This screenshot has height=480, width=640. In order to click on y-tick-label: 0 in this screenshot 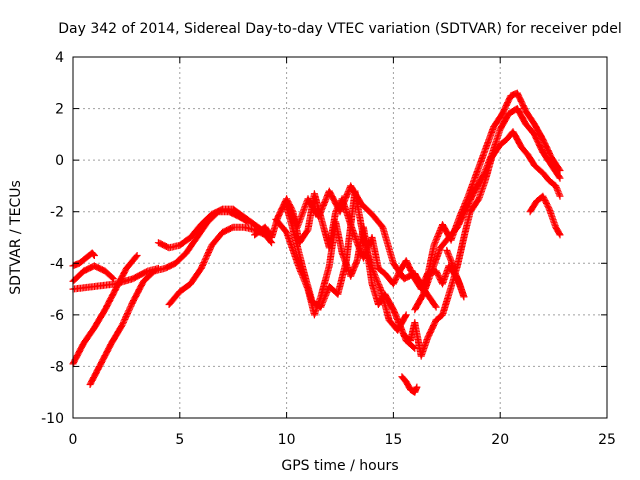, I will do `click(59, 161)`.